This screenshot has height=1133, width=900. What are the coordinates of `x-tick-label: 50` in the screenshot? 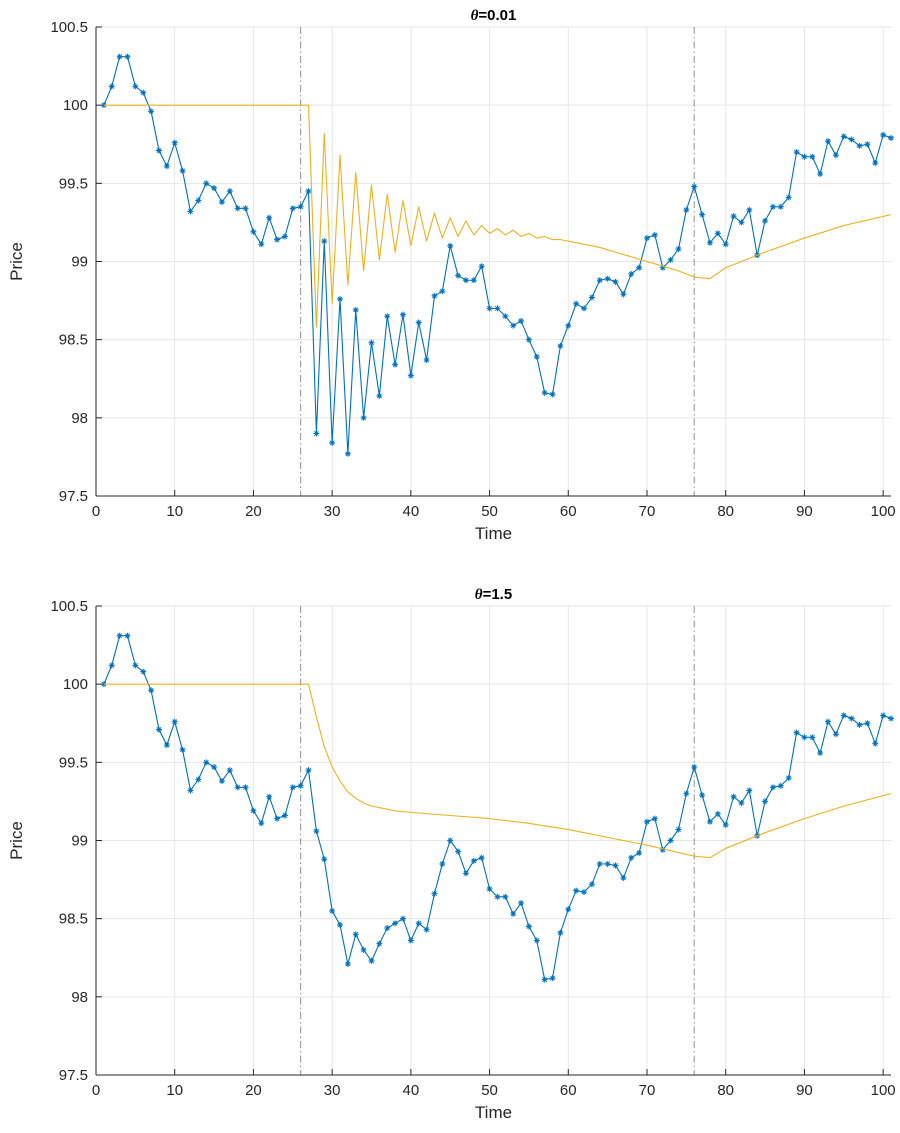 It's located at (489, 1090).